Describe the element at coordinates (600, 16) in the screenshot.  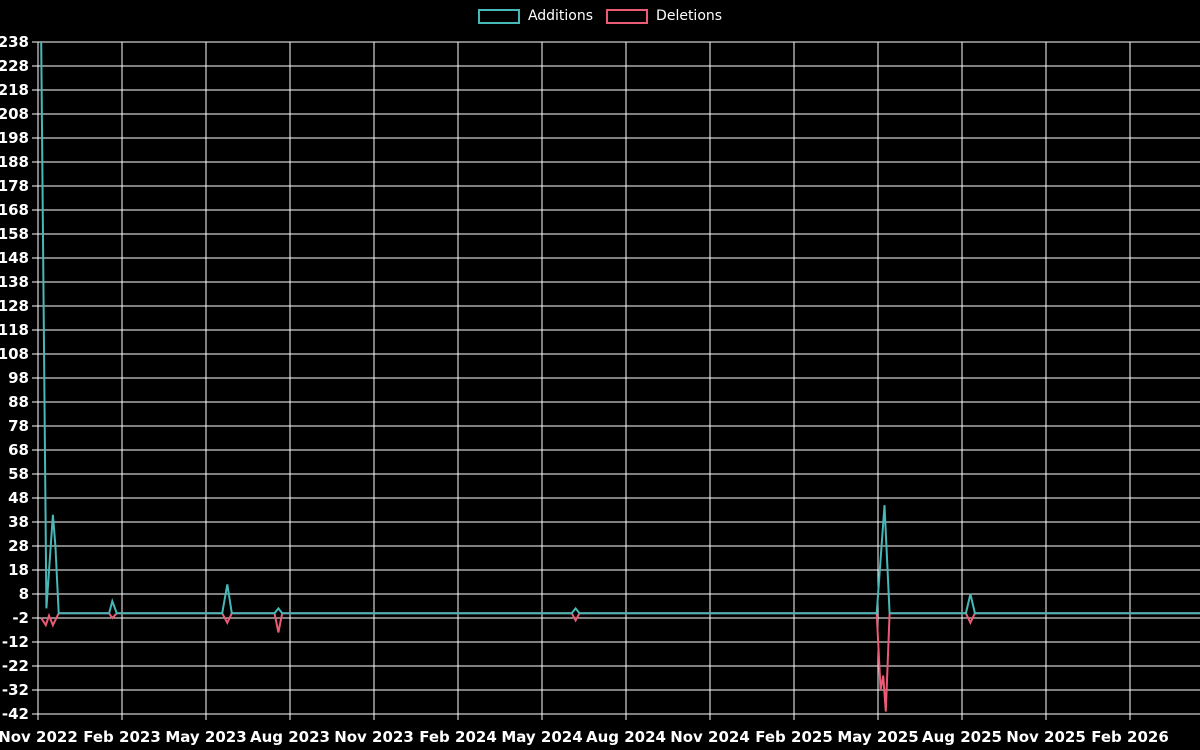
I see `chart-legend: Additions Deletions` at that location.